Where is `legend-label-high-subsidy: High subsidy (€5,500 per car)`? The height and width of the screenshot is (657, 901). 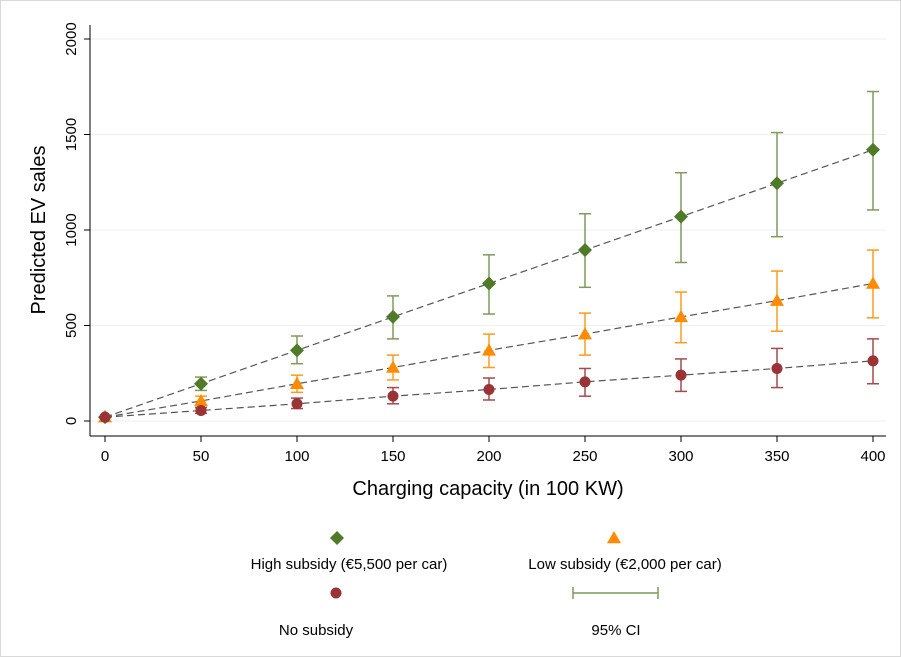
legend-label-high-subsidy: High subsidy (€5,500 per car) is located at coordinates (349, 564).